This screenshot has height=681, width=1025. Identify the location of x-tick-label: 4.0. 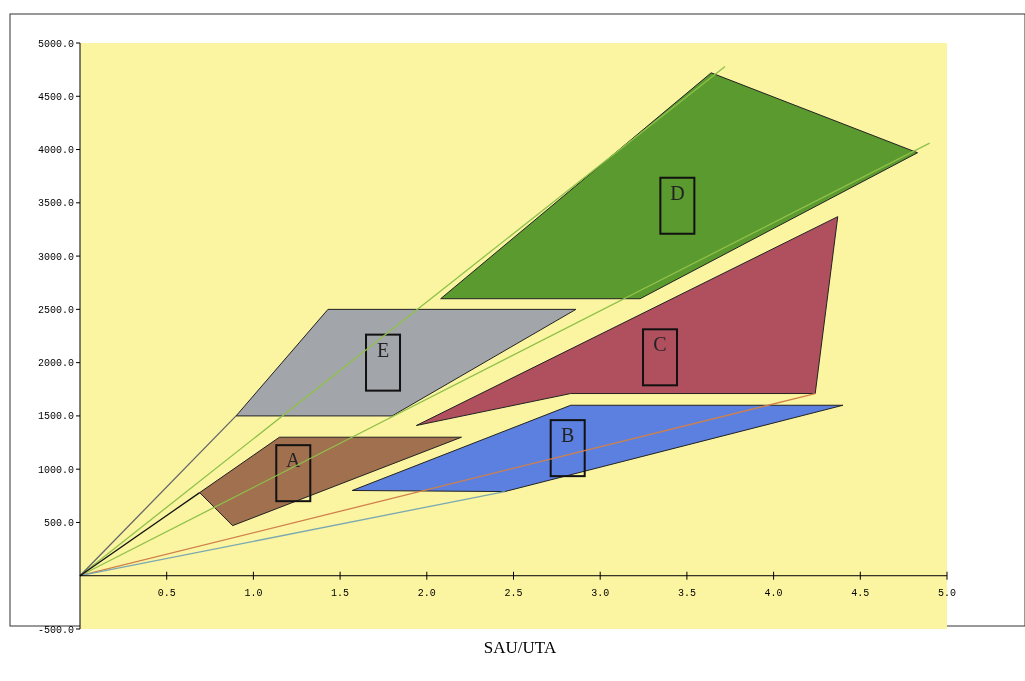
(773, 593).